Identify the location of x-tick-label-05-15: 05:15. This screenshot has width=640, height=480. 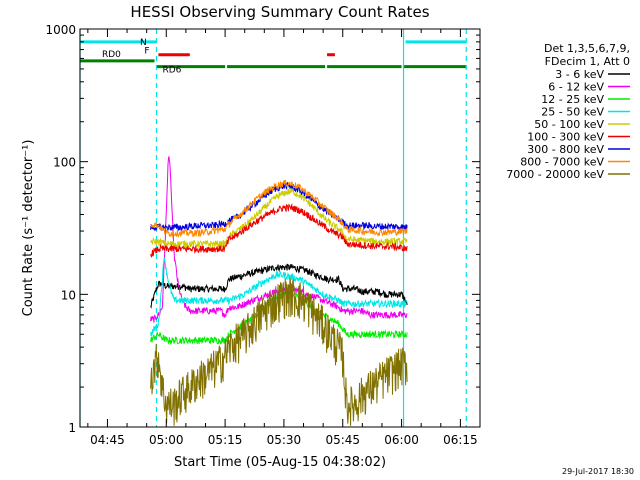
(225, 440).